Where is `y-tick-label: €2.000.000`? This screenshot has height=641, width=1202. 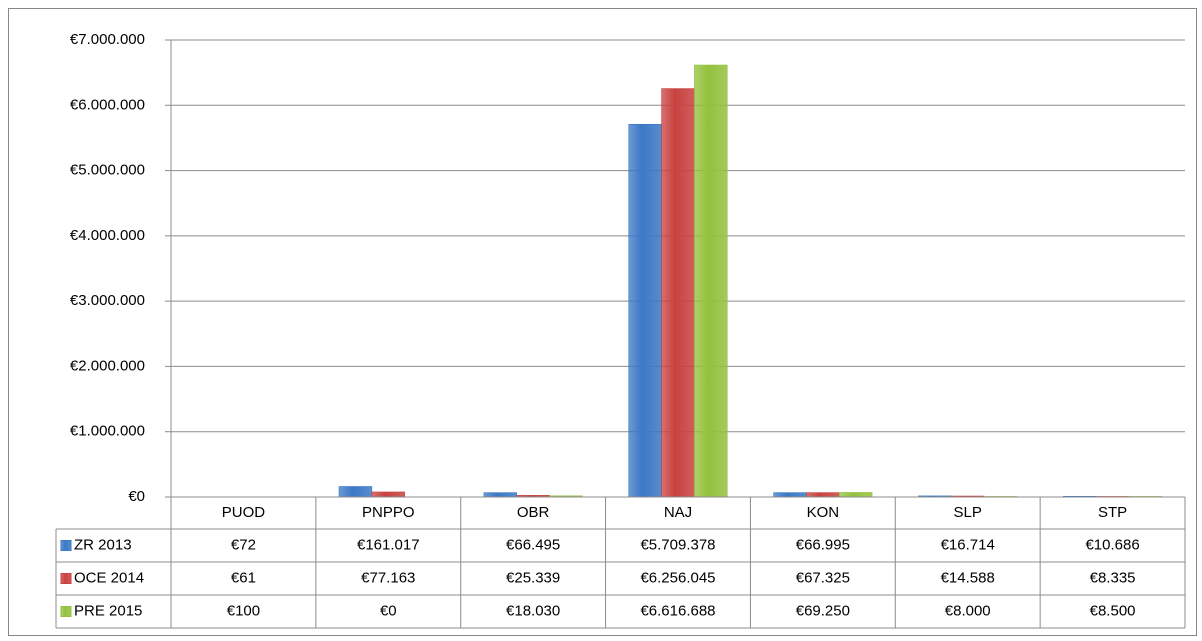
y-tick-label: €2.000.000 is located at coordinates (107, 365).